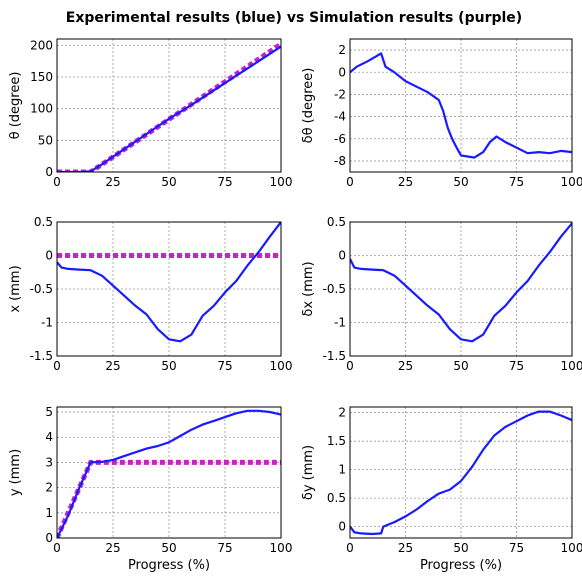 The image size is (582, 581). What do you see at coordinates (340, 161) in the screenshot?
I see `y-tick-label: -8` at bounding box center [340, 161].